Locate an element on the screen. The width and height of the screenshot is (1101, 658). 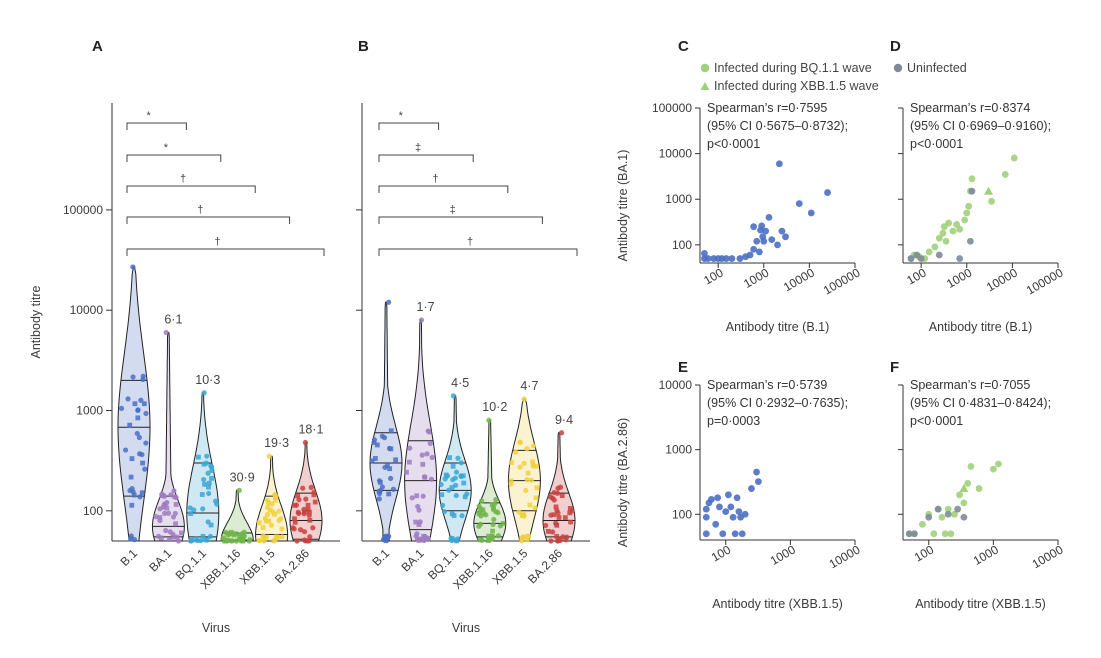
violin-body is located at coordinates (237, 515).